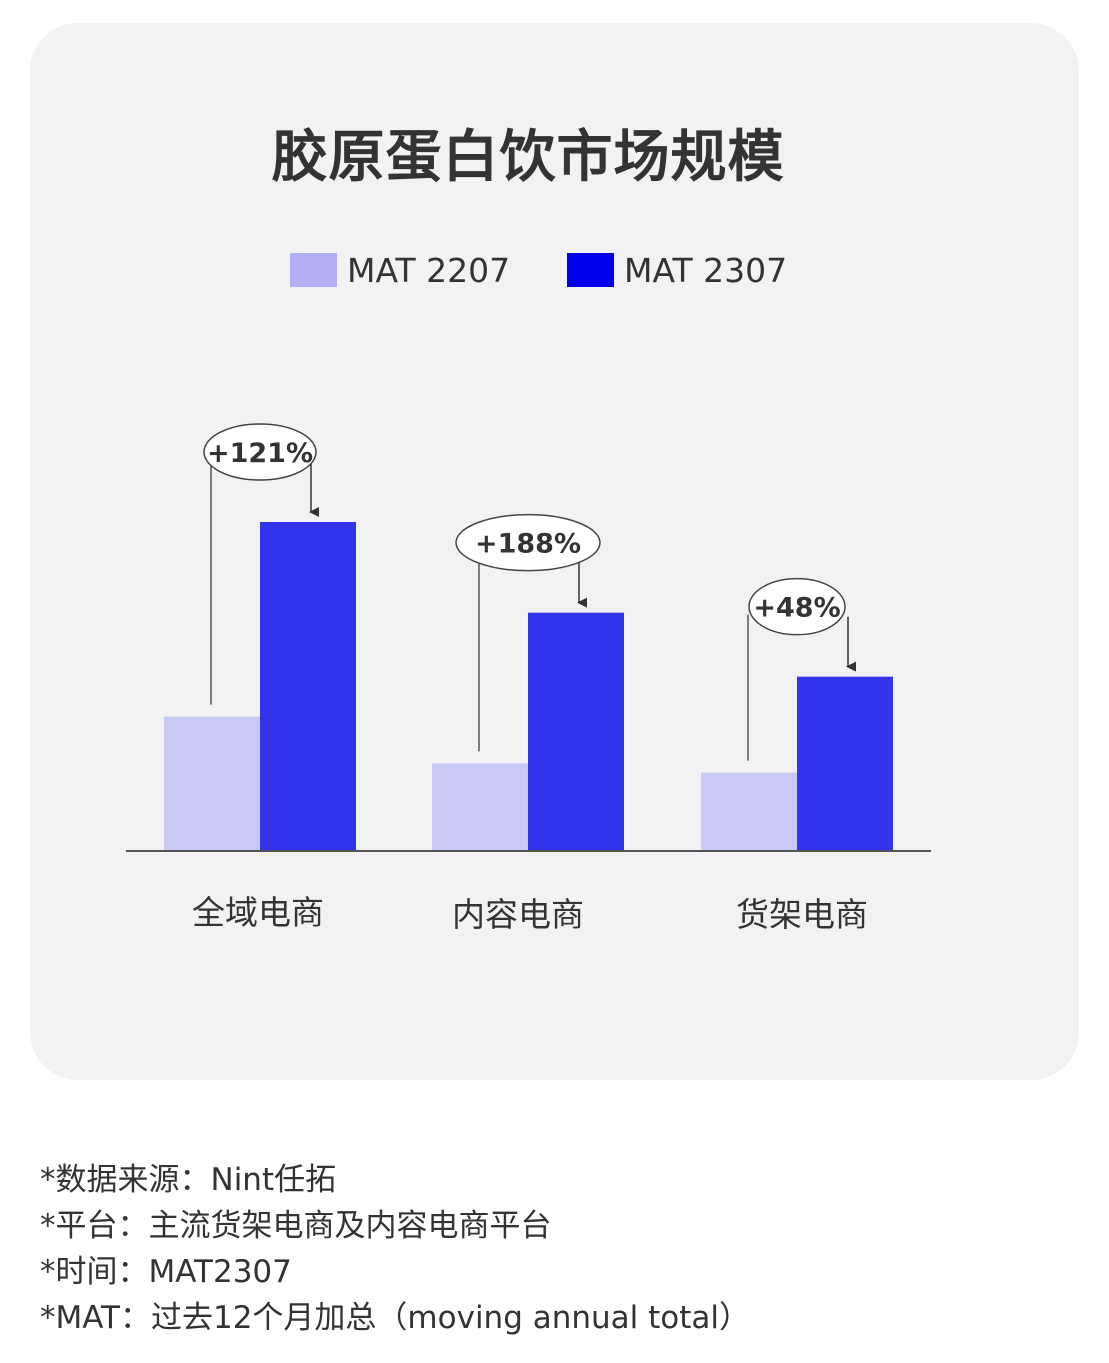 This screenshot has height=1363, width=1109. What do you see at coordinates (590, 270) in the screenshot?
I see `legend-swatch-mat2307` at bounding box center [590, 270].